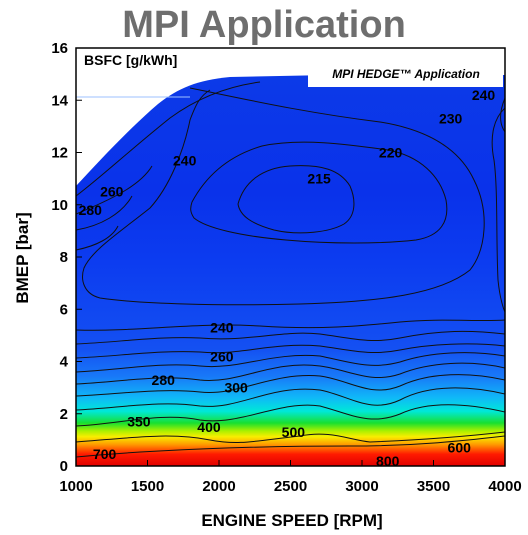  I want to click on legend-label: MPI HEDGE™ Application, so click(406, 74).